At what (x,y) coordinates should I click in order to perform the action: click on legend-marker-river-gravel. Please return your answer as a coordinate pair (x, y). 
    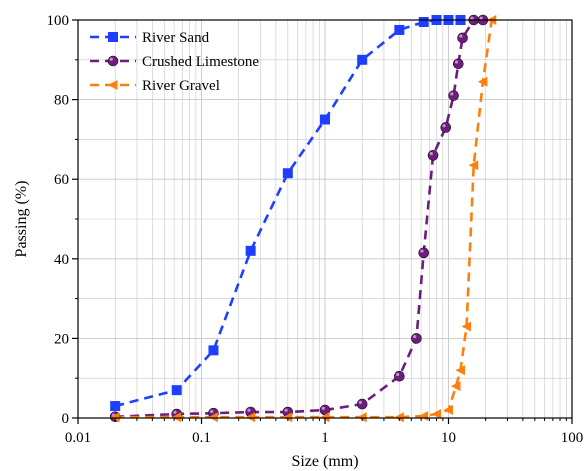
    Looking at the image, I should click on (113, 85).